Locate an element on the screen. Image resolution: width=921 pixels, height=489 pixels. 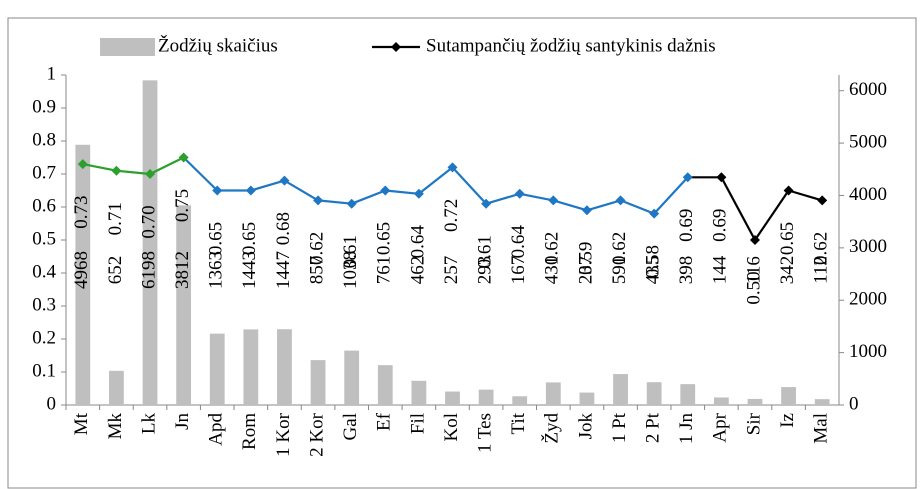
y2-tick-label: 6000 is located at coordinates (868, 89).